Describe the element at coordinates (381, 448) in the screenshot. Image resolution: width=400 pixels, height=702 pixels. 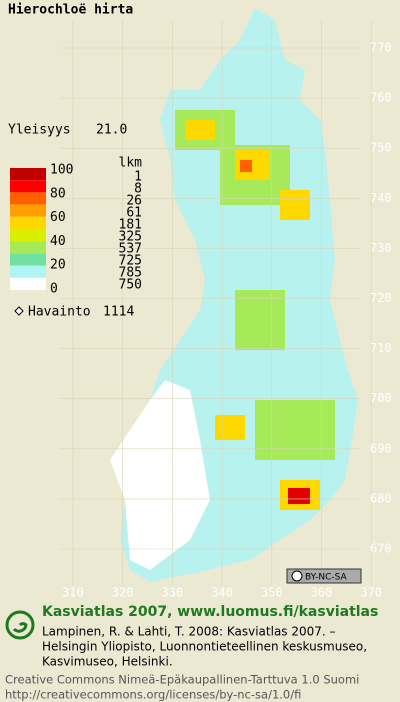
I see `y-axis-label: 690` at that location.